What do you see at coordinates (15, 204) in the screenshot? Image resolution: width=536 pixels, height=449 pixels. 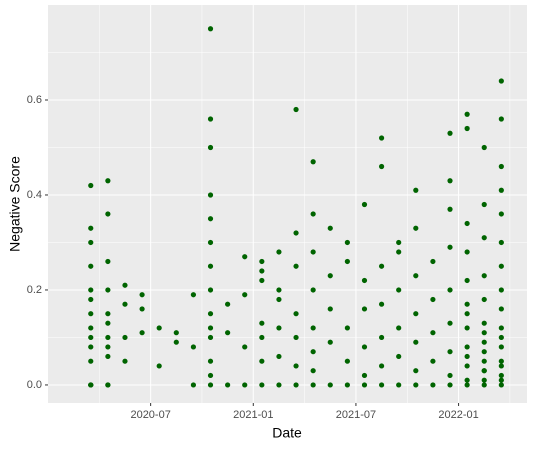 I see `y-axis-title: Negative Score` at bounding box center [15, 204].